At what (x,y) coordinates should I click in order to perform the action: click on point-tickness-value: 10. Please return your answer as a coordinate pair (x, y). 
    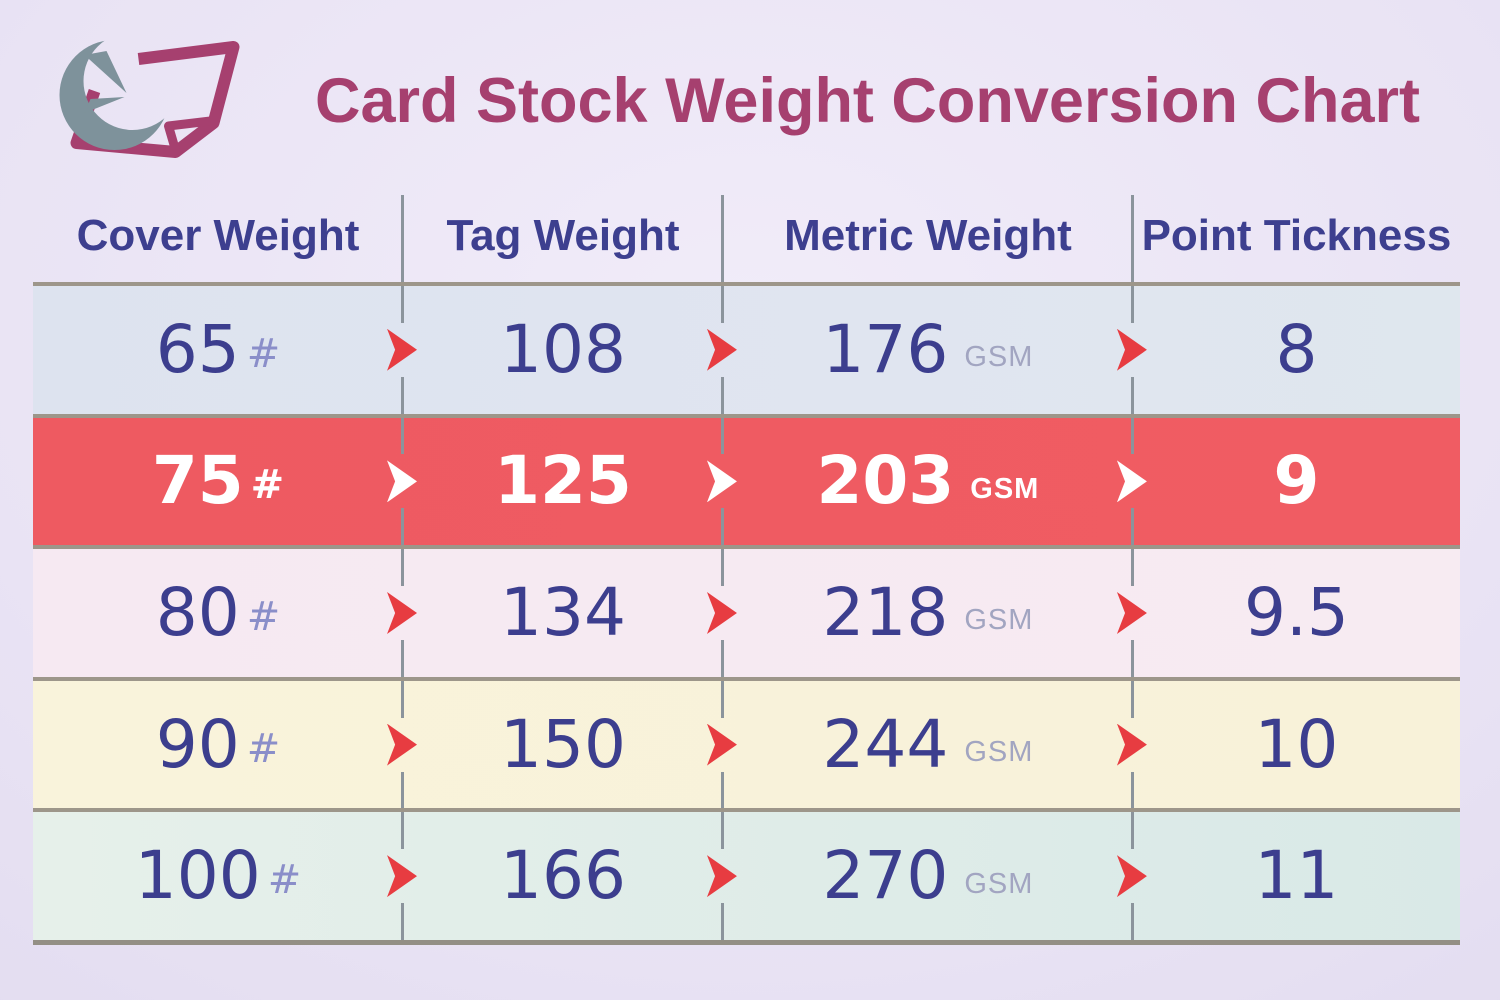
    Looking at the image, I should click on (1296, 744).